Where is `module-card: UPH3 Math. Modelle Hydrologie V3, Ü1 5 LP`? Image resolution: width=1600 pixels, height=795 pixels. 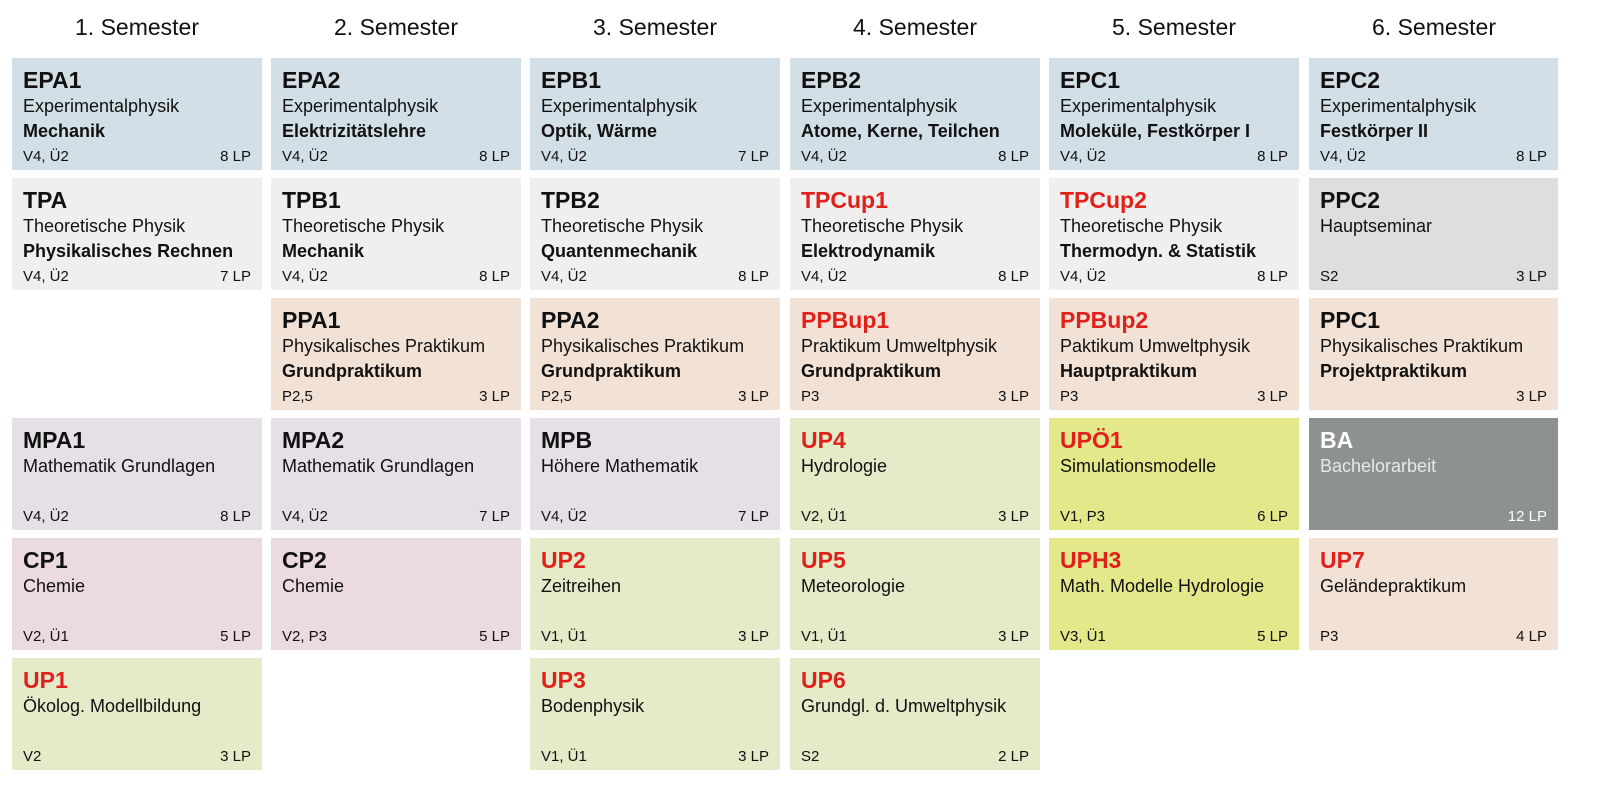
module-card: UPH3 Math. Modelle Hydrologie V3, Ü1 5 LP is located at coordinates (1174, 594).